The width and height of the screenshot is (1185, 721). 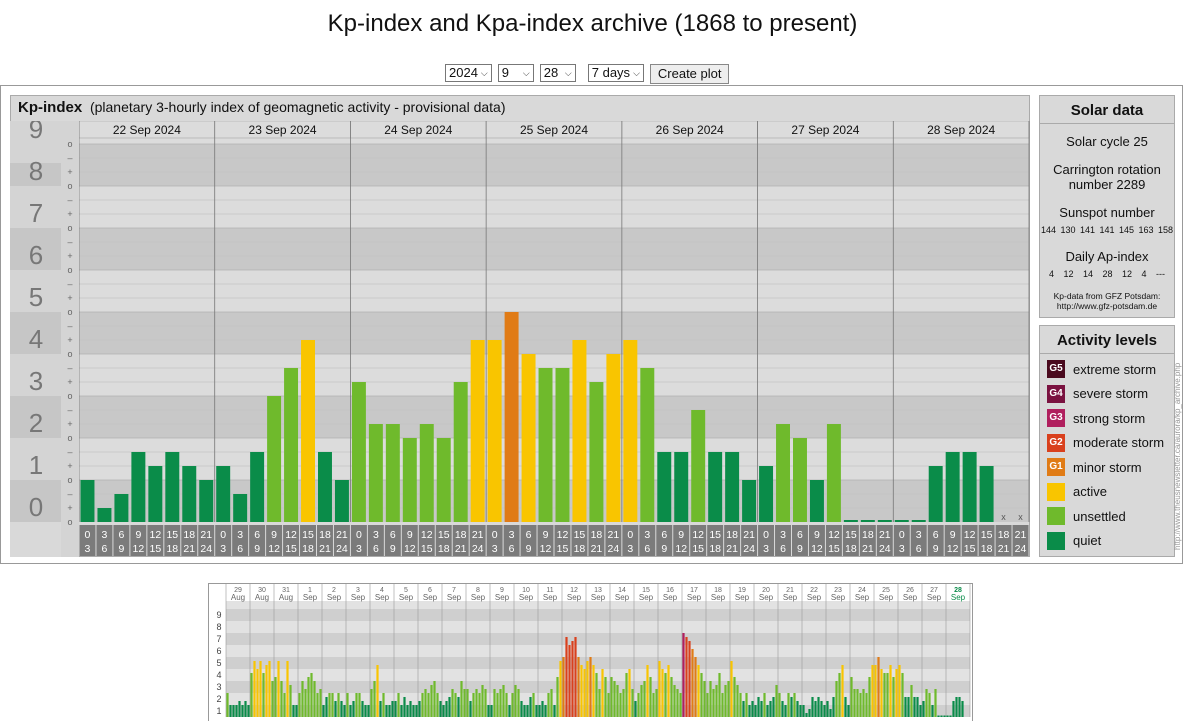 What do you see at coordinates (36, 255) in the screenshot?
I see `y-tick-label: 6` at bounding box center [36, 255].